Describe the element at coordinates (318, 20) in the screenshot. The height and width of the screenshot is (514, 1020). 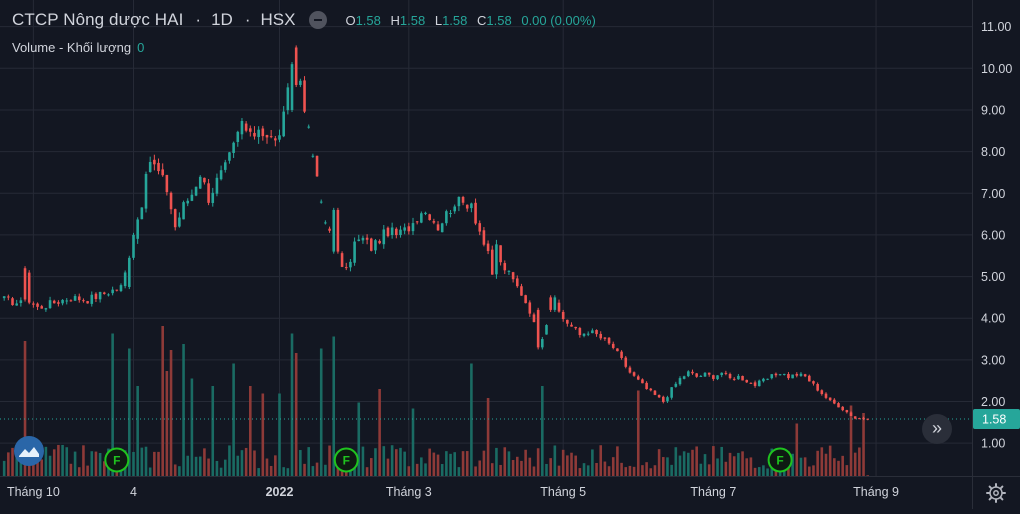
I see `minus-circle-icon` at that location.